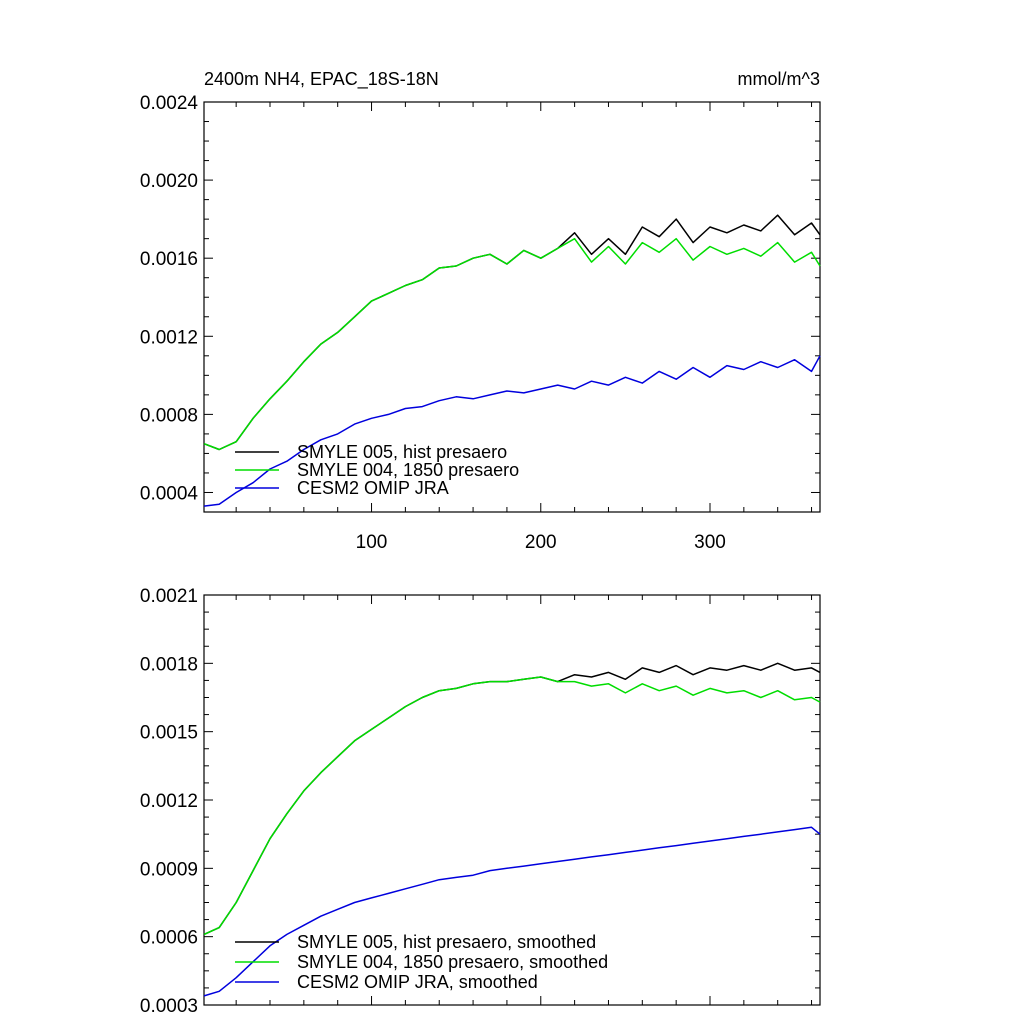  What do you see at coordinates (169, 259) in the screenshot?
I see `y-tick-label: 0.0016` at bounding box center [169, 259].